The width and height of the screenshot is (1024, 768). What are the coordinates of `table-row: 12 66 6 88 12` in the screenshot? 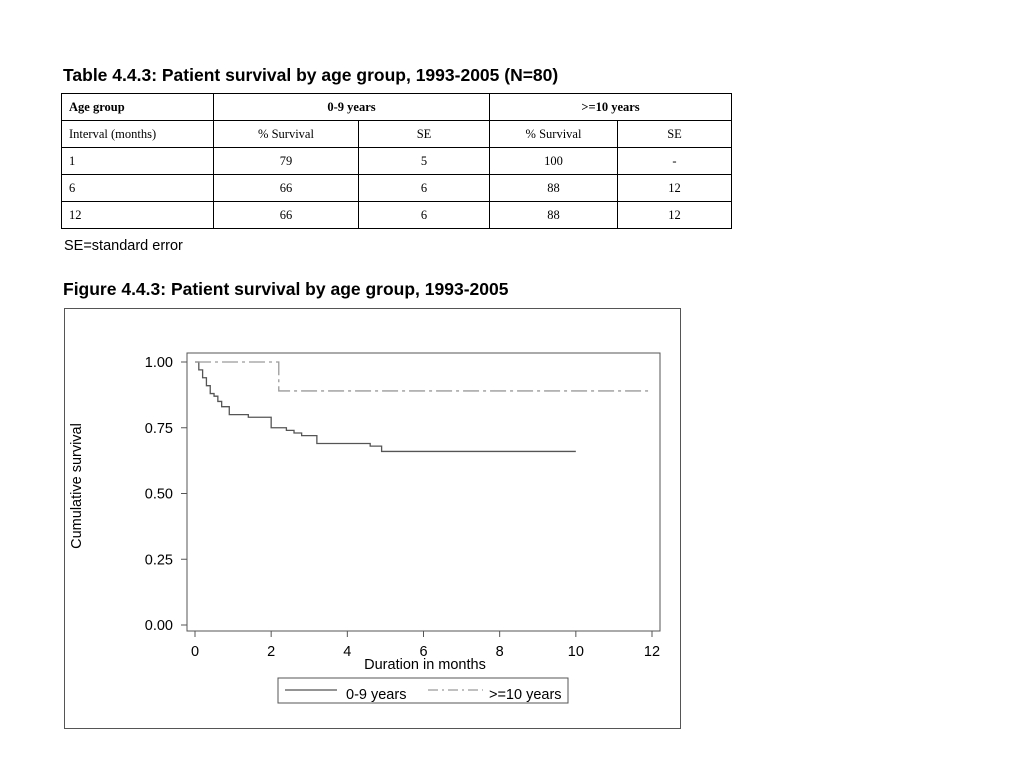 It's located at (396, 215).